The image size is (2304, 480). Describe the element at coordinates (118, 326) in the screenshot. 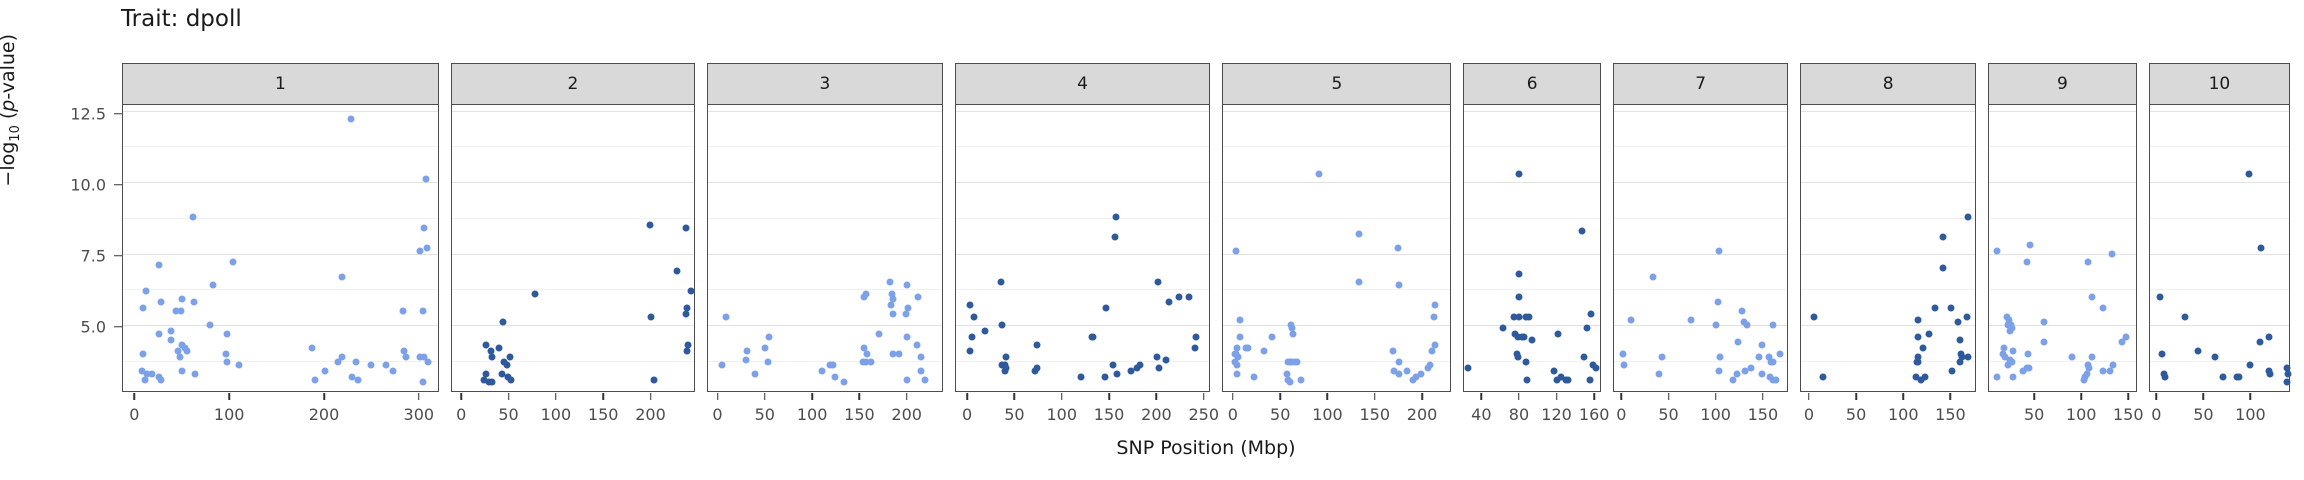

I see `y-tick-mark` at that location.